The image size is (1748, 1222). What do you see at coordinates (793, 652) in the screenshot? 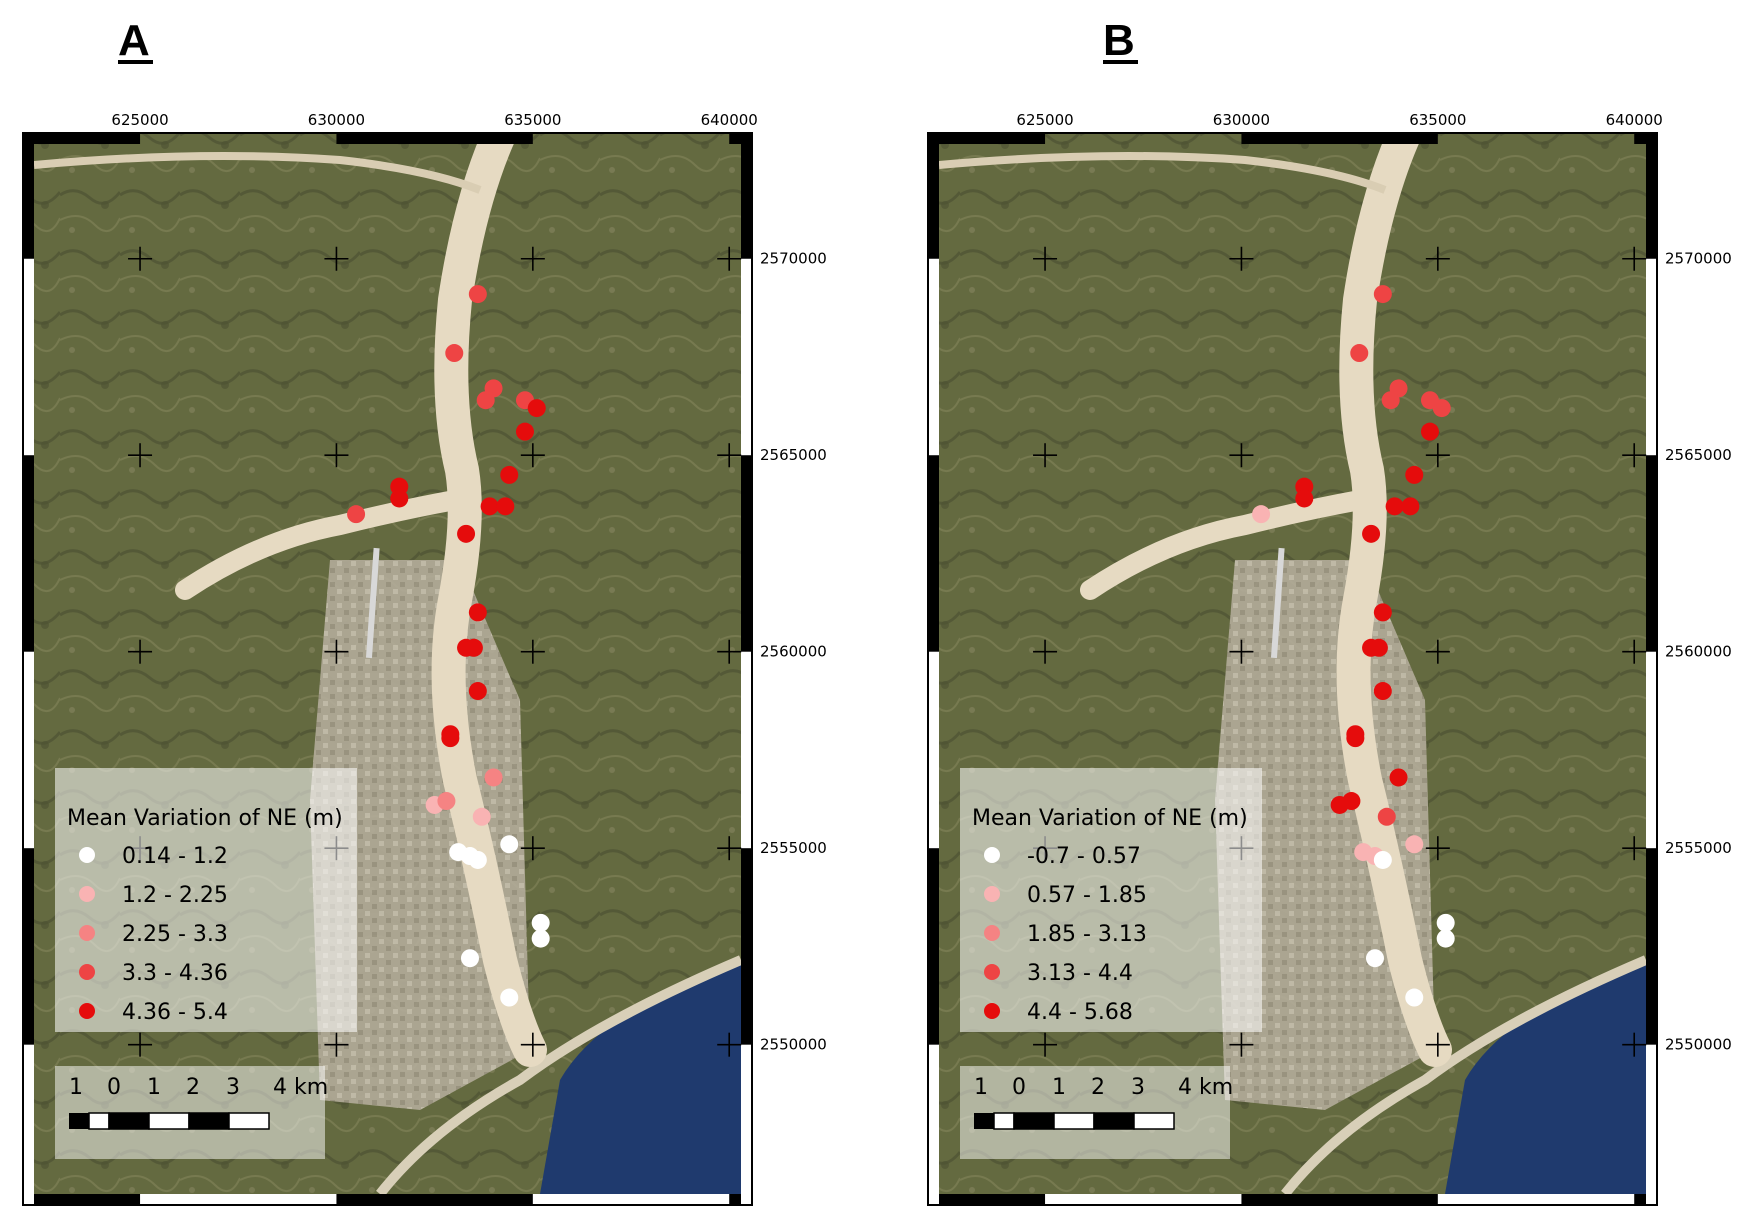
I see `panel-a-northing-label: 2560000` at bounding box center [793, 652].